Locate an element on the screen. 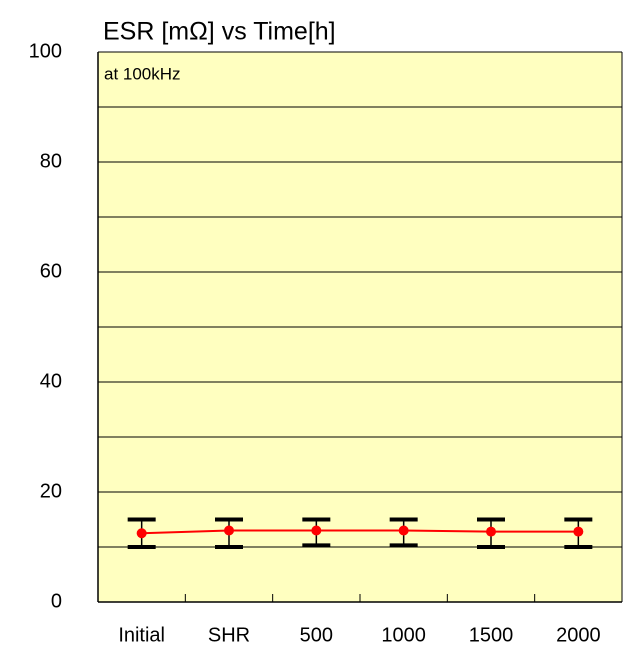 The width and height of the screenshot is (625, 649). chart-title: ESR [mΩ] vs Time[h] is located at coordinates (219, 32).